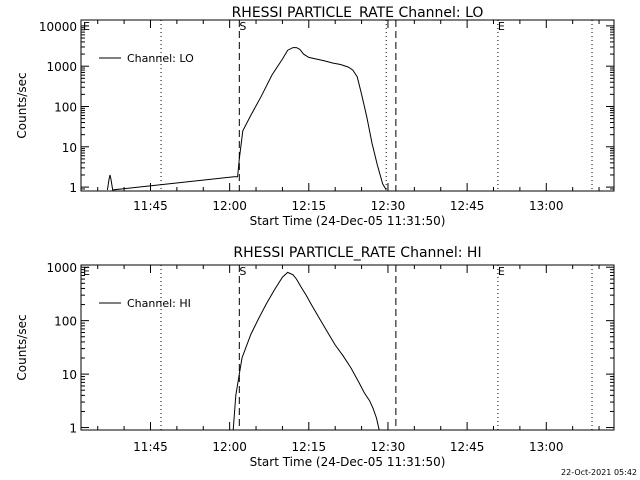  What do you see at coordinates (358, 13) in the screenshot?
I see `chart-title: RHESSI PARTICLE_RATE Channel: LO` at bounding box center [358, 13].